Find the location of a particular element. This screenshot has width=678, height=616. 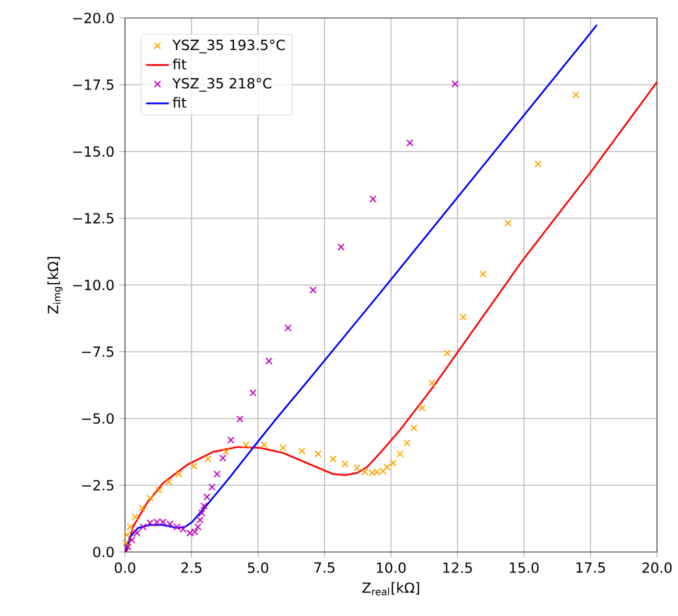

x-tick-label: 10.0 is located at coordinates (391, 567).